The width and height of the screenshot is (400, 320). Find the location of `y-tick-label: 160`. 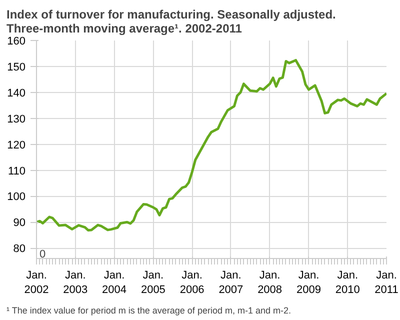

y-tick-label: 160 is located at coordinates (16, 42).